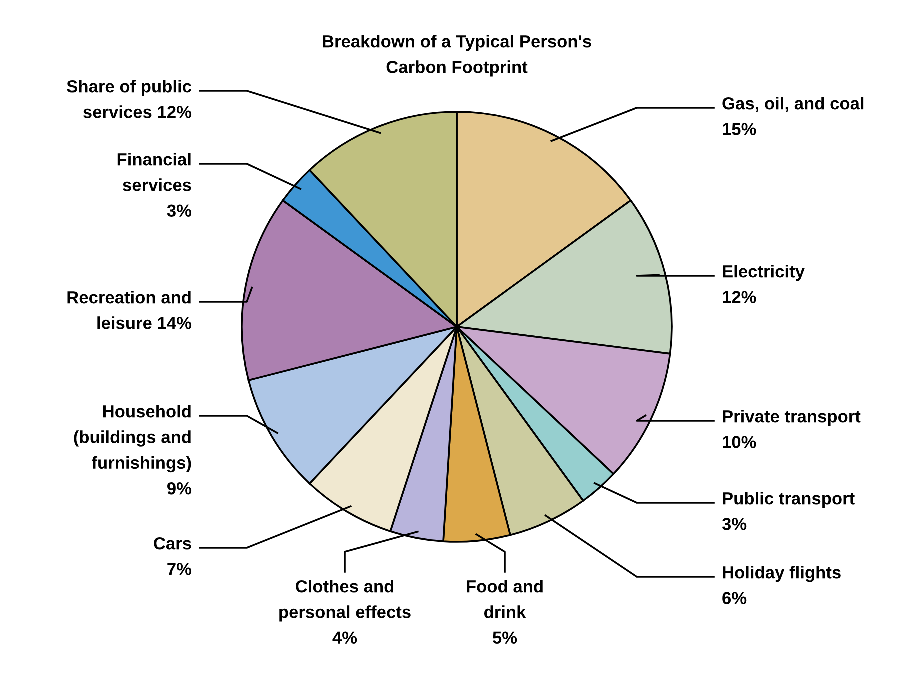  I want to click on slice-label: Electricity, so click(764, 273).